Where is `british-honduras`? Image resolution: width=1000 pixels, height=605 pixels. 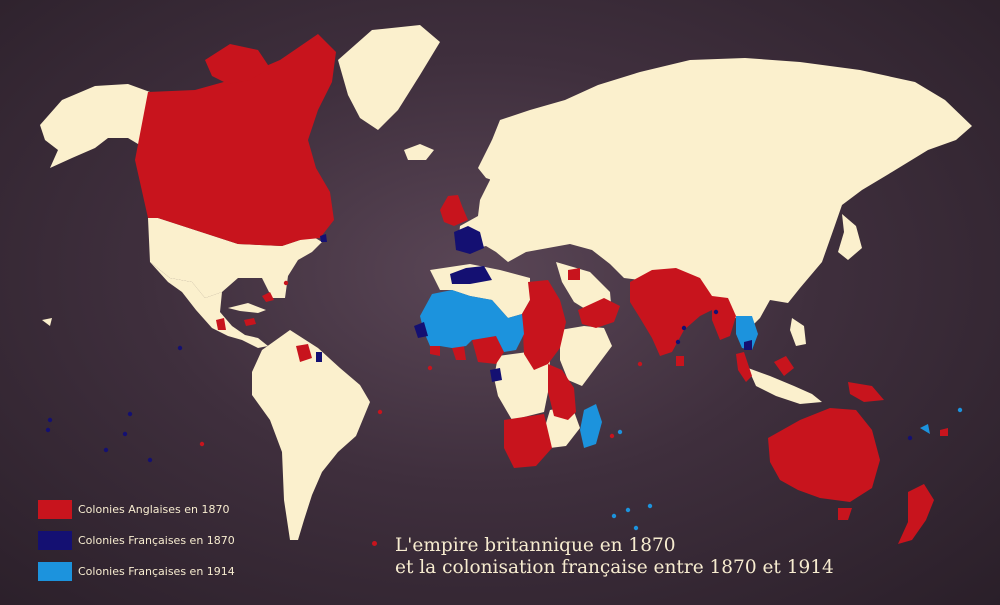
british-honduras is located at coordinates (221, 324).